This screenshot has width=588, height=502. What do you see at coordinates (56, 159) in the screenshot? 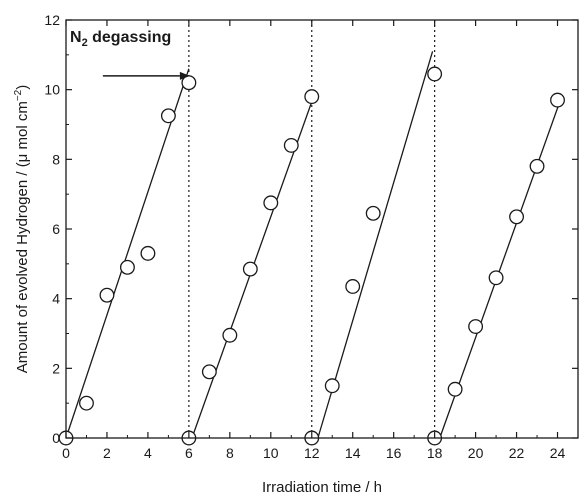
I see `y-tick-label: 8` at bounding box center [56, 159].